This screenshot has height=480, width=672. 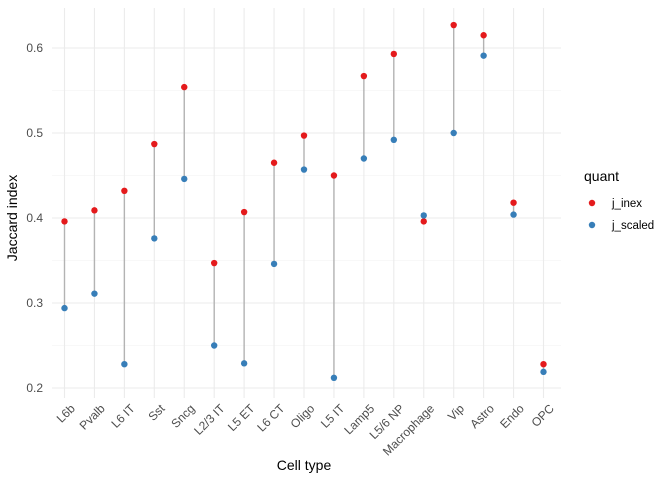 What do you see at coordinates (92, 416) in the screenshot?
I see `x-tick-label: Pvalb` at bounding box center [92, 416].